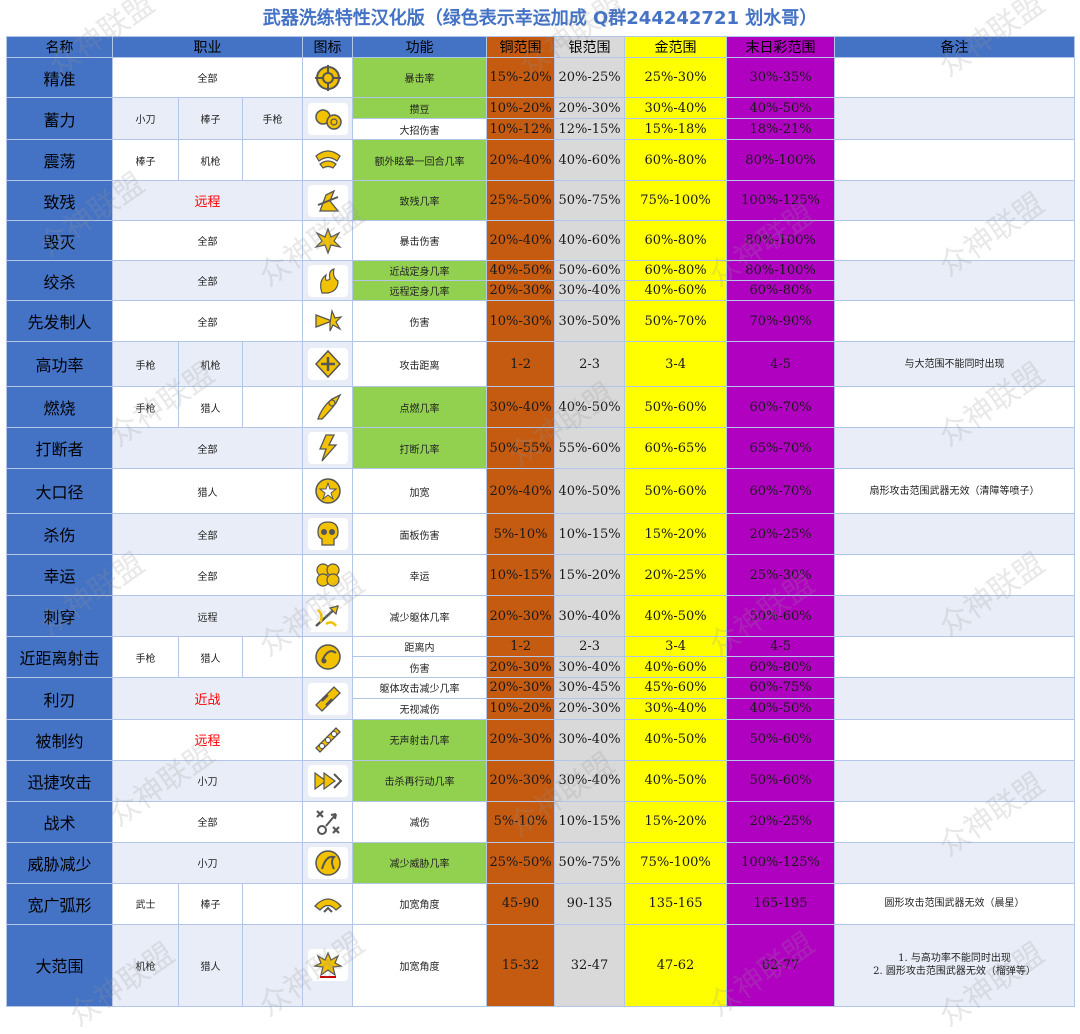 The height and width of the screenshot is (1034, 1080). Describe the element at coordinates (59, 739) in the screenshot. I see `trait-name: 被制约` at that location.